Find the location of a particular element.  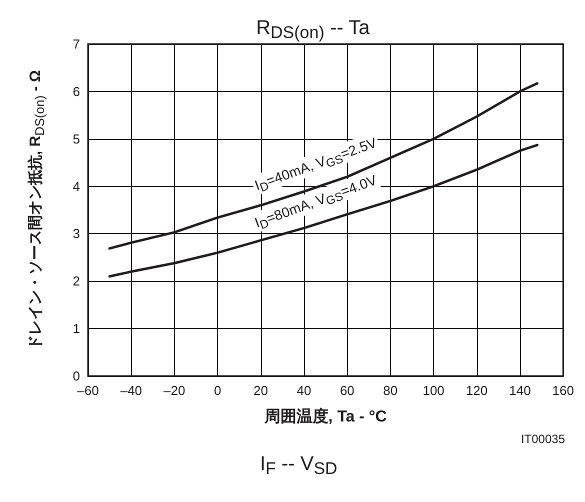

x-tick-label: 140 is located at coordinates (520, 390).